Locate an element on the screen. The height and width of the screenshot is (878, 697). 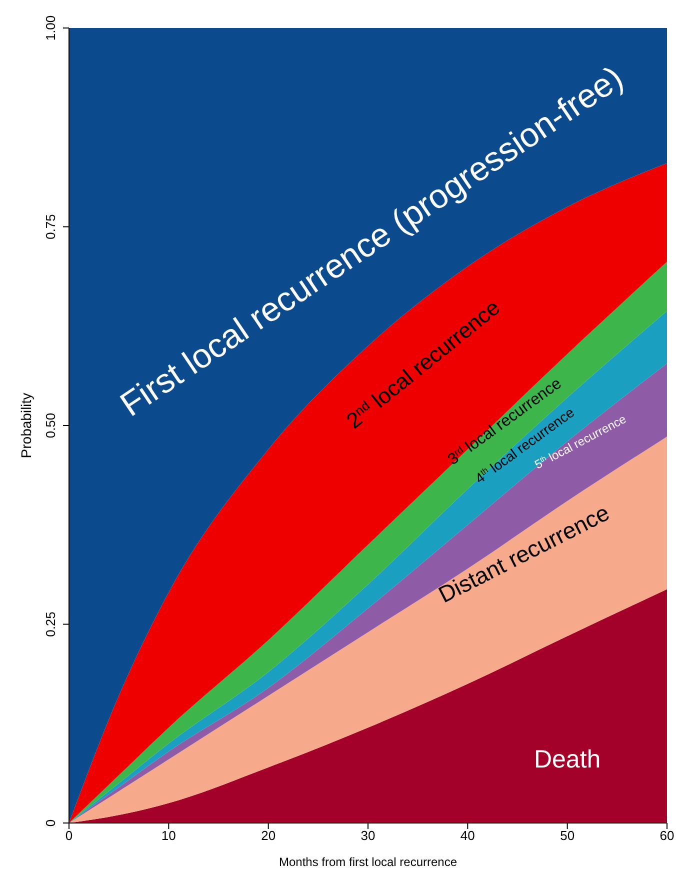
y-tick-label: 0.25 is located at coordinates (50, 624).